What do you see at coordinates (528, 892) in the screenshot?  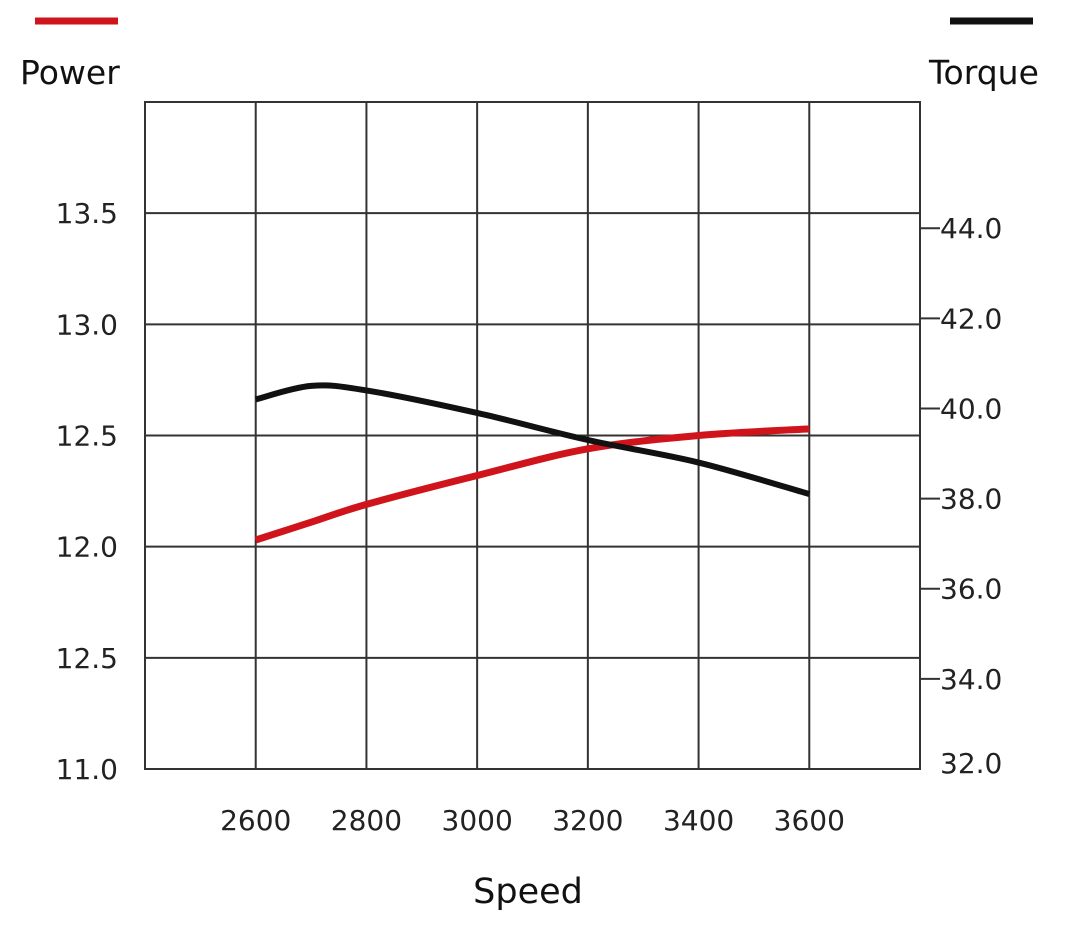 I see `x-axis-title: Speed` at bounding box center [528, 892].